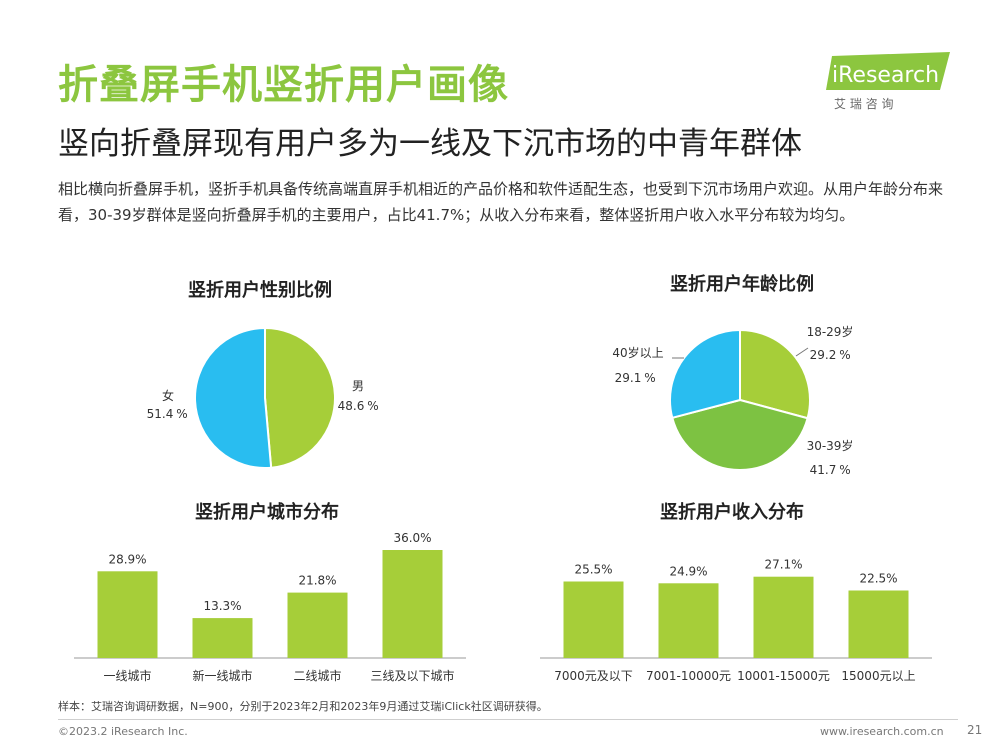 The image size is (1000, 750). What do you see at coordinates (688, 676) in the screenshot?
I see `income-category-label-1: 7001-10000元` at bounding box center [688, 676].